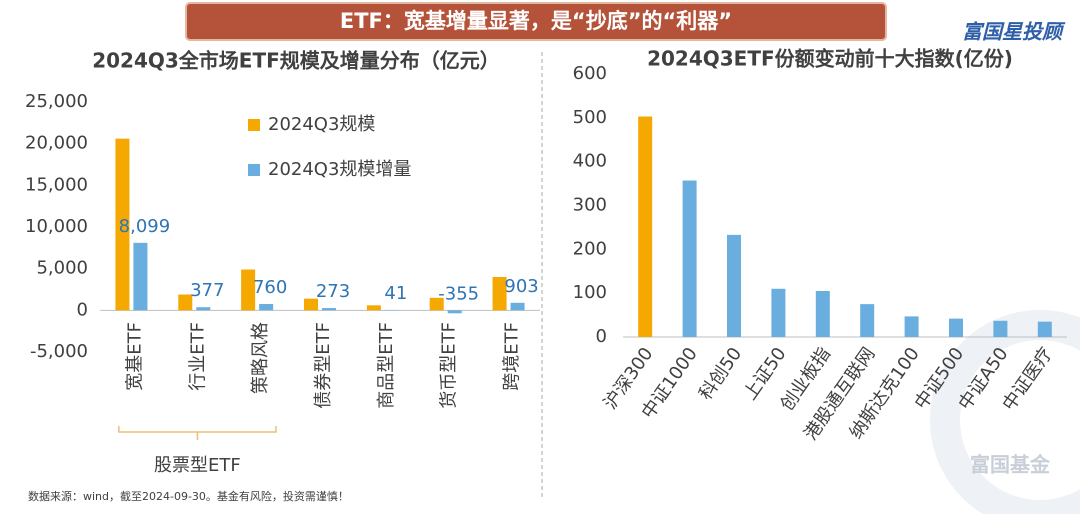 This screenshot has height=514, width=1080. I want to click on data-label: 377, so click(207, 290).